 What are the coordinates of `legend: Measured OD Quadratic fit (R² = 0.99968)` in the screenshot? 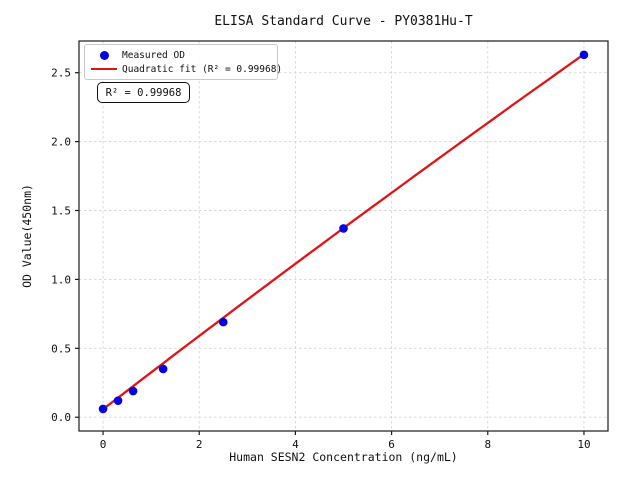 It's located at (183, 62).